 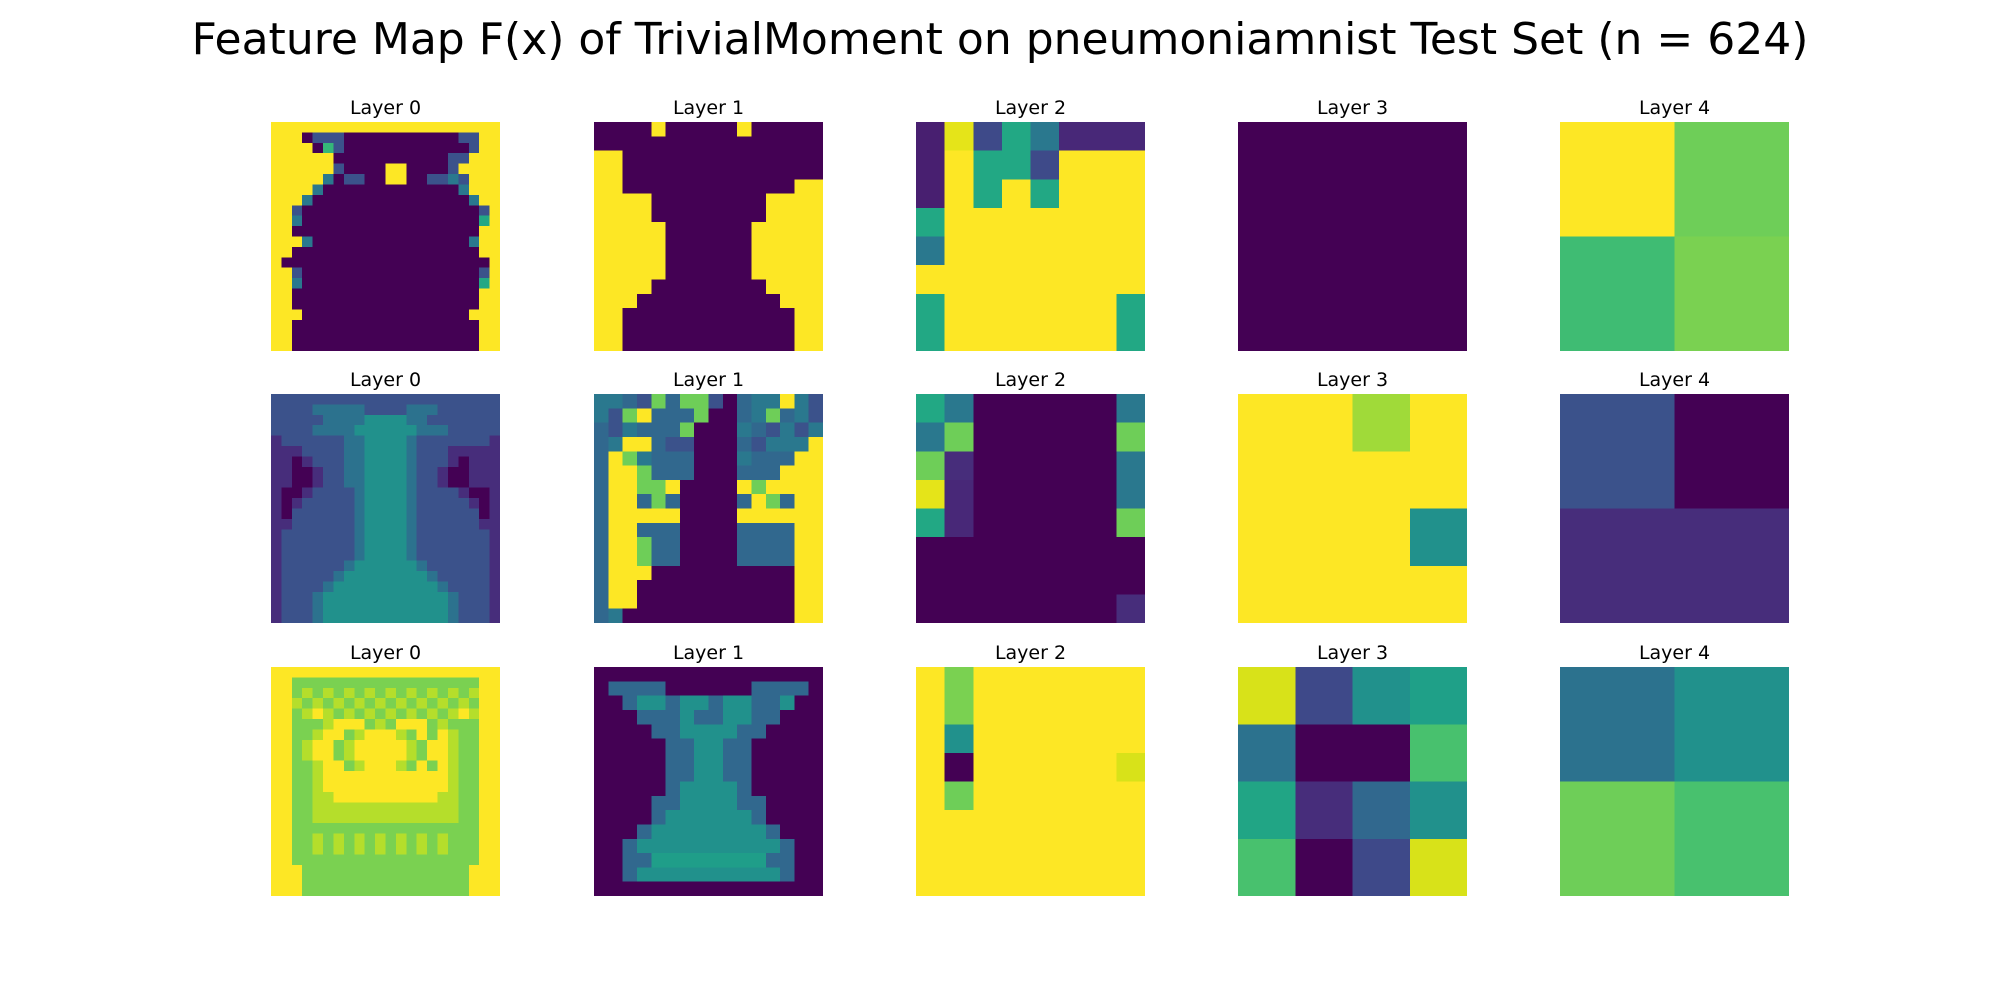 What do you see at coordinates (385, 223) in the screenshot?
I see `feature-map-panel: Layer 0` at bounding box center [385, 223].